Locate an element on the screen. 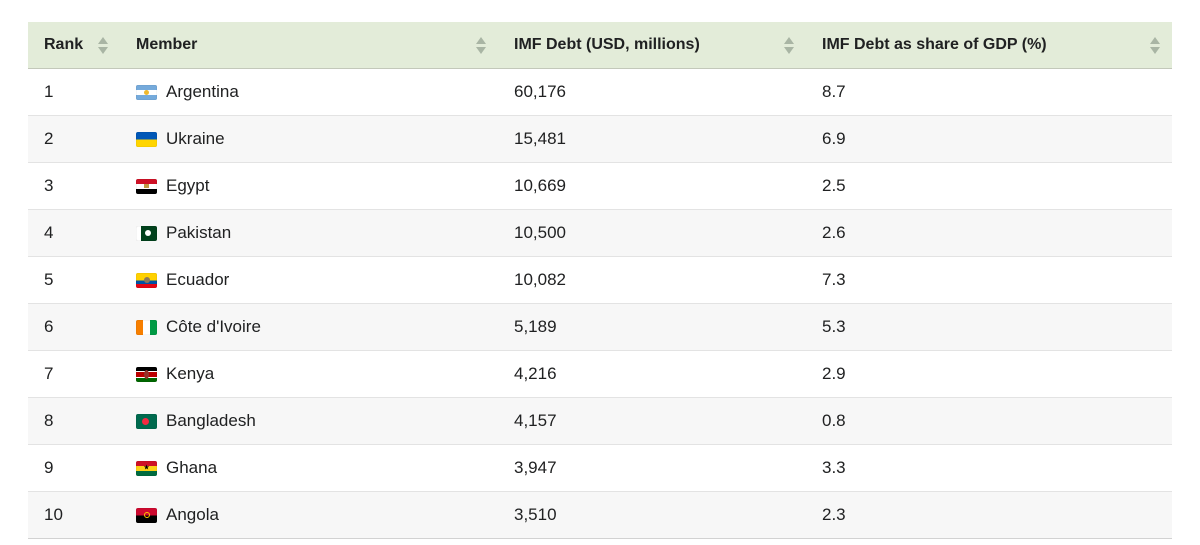 This screenshot has height=545, width=1200. rank-cell: 10 is located at coordinates (74, 515).